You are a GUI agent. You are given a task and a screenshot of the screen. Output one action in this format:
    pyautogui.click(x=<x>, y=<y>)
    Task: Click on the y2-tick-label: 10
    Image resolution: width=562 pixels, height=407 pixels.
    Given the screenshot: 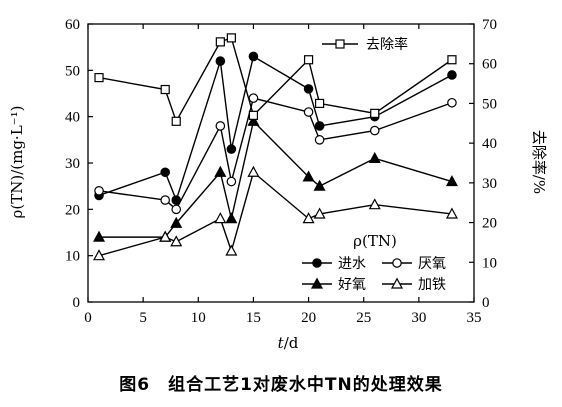 What is the action you would take?
    pyautogui.click(x=489, y=263)
    